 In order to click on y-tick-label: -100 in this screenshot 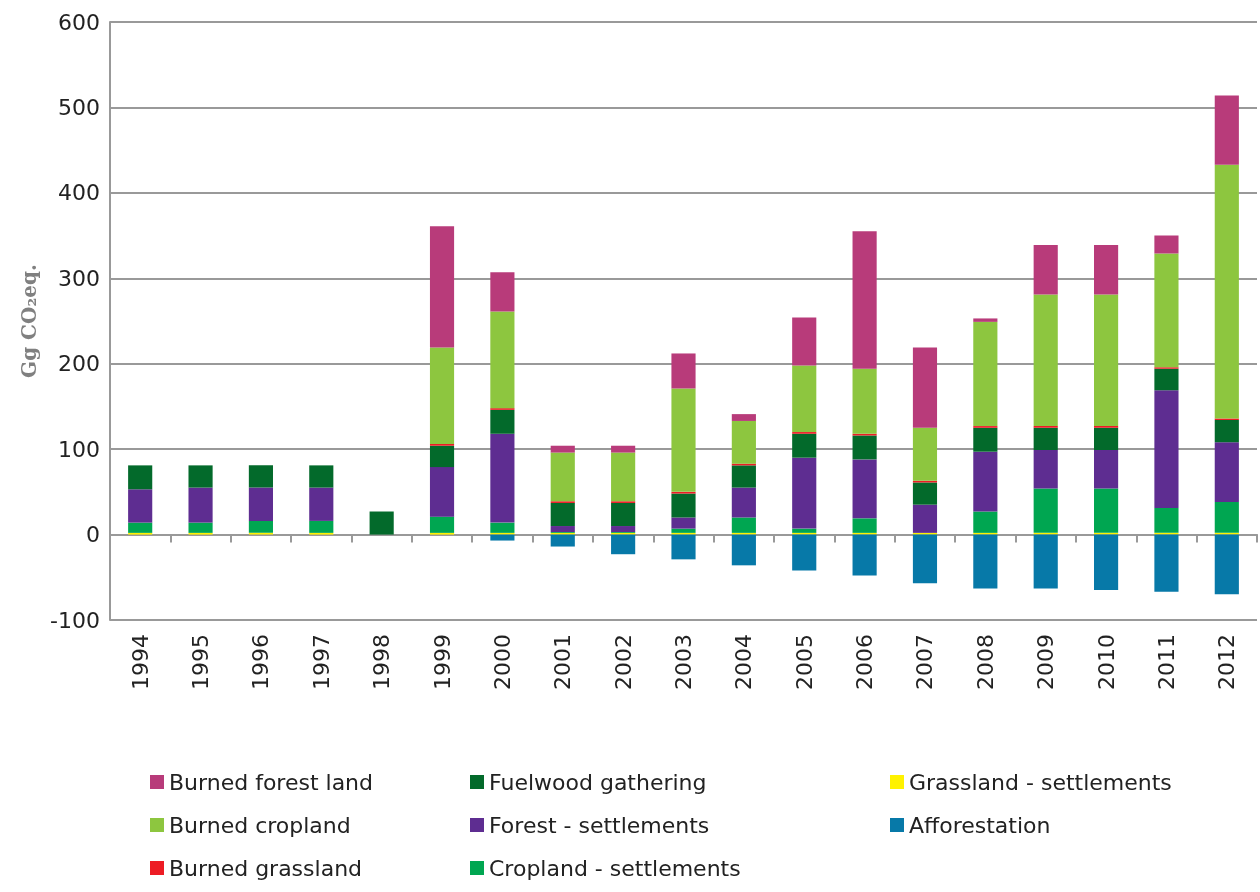, I will do `click(75, 620)`.